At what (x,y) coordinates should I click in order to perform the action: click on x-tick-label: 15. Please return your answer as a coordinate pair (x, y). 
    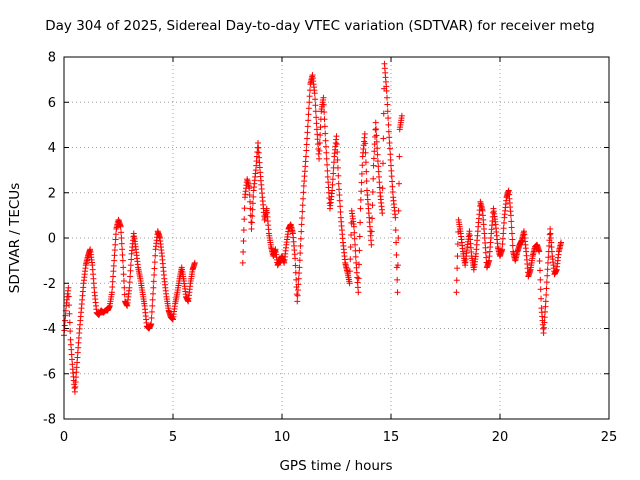
    Looking at the image, I should click on (391, 437).